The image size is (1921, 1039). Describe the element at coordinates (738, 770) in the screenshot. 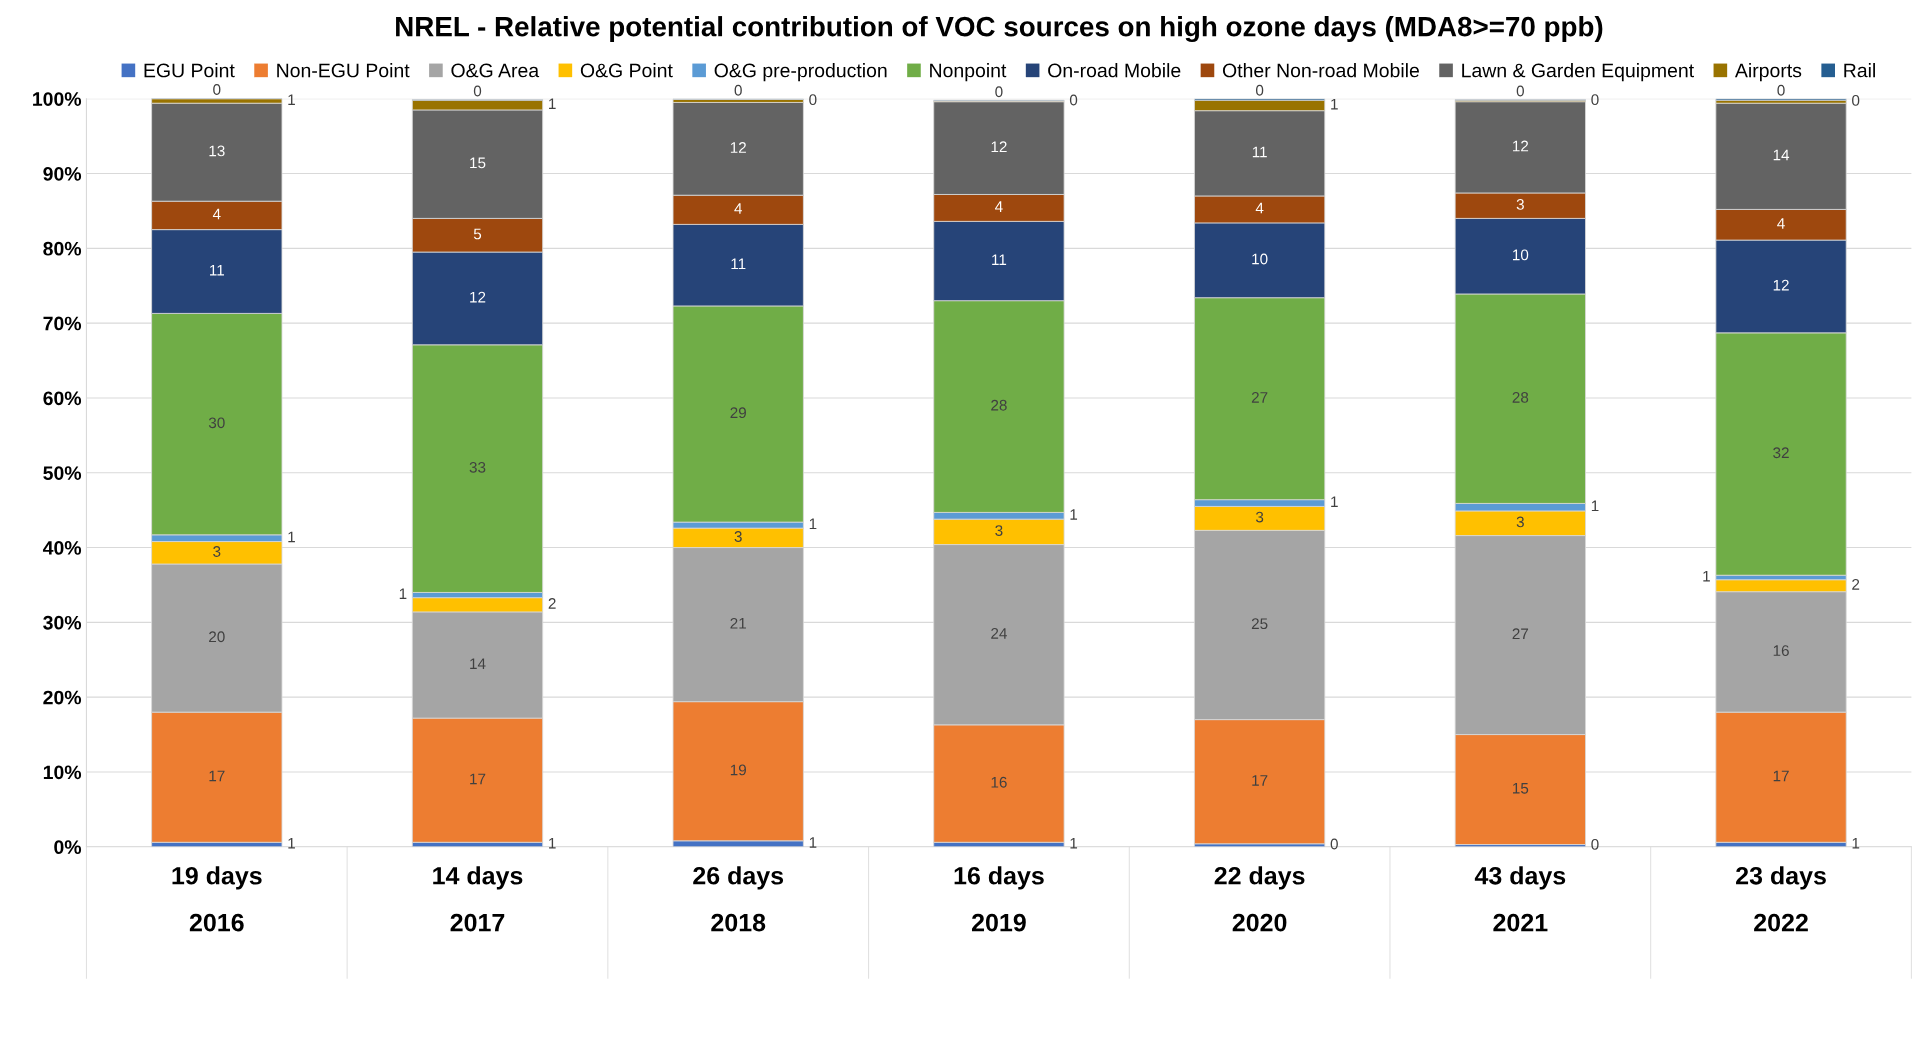

I see `data-label: 19` at that location.